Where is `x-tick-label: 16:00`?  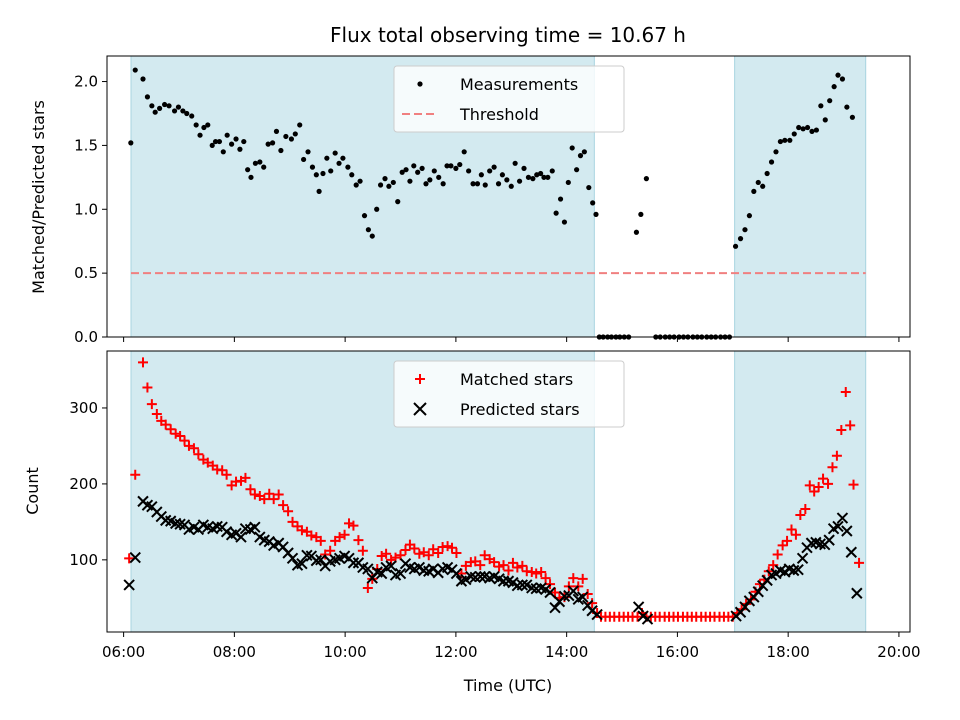 x-tick-label: 16:00 is located at coordinates (677, 652).